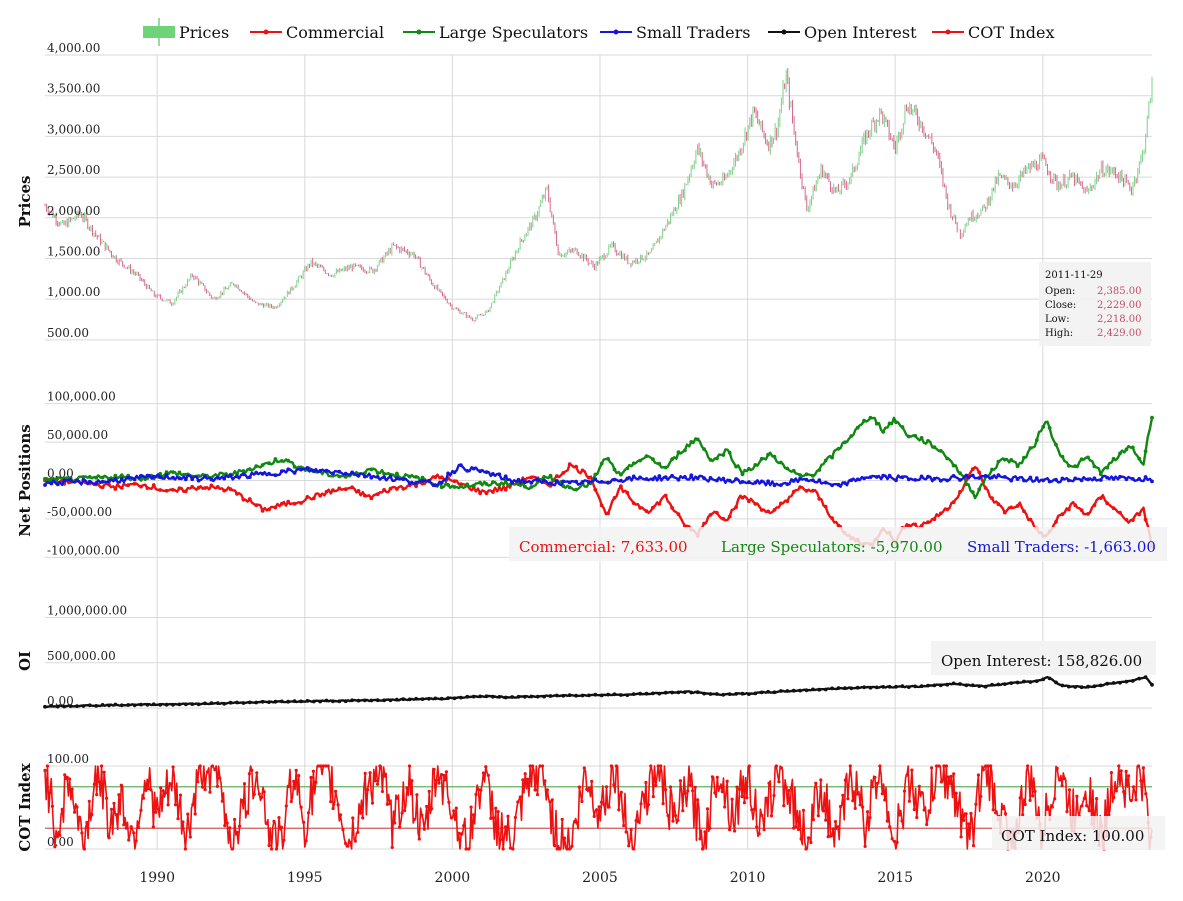  Describe the element at coordinates (993, 32) in the screenshot. I see `legend-item-cot-index: COT Index` at that location.